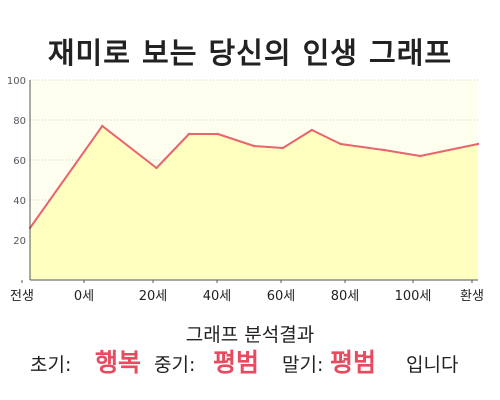  What do you see at coordinates (19, 241) in the screenshot?
I see `y-tick-label-20: 20` at bounding box center [19, 241].